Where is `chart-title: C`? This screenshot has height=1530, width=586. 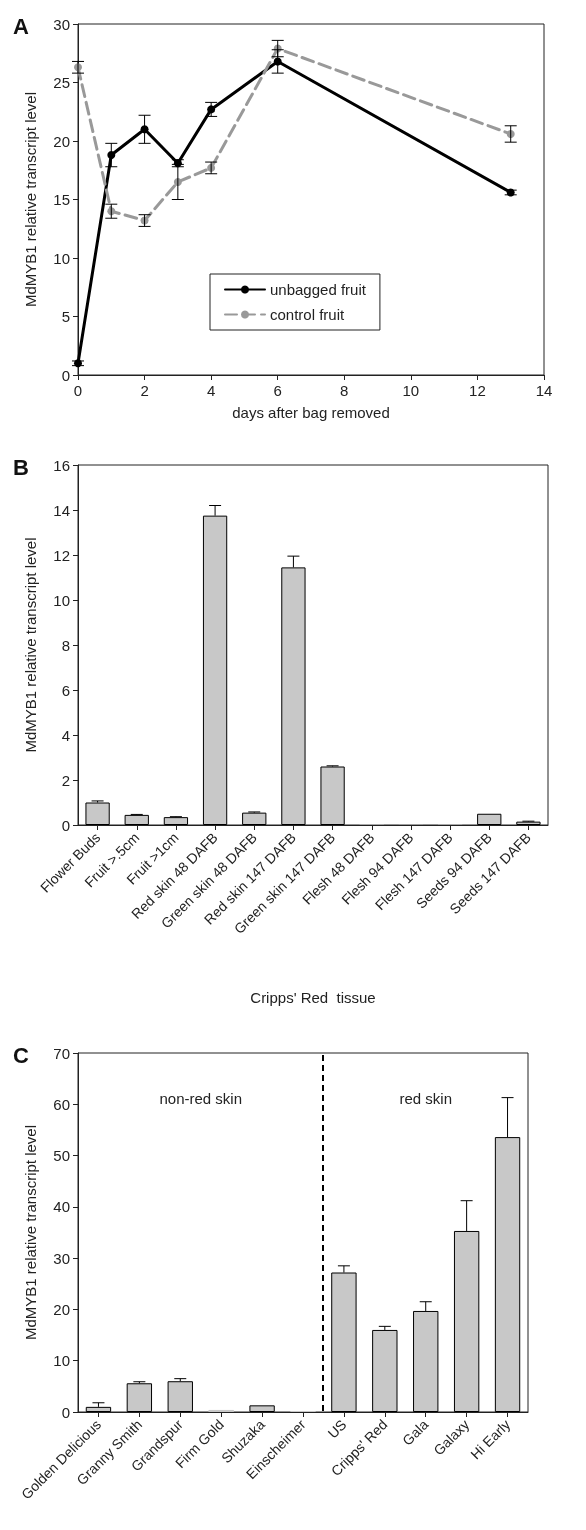
chart-title: C is located at coordinates (21, 1055).